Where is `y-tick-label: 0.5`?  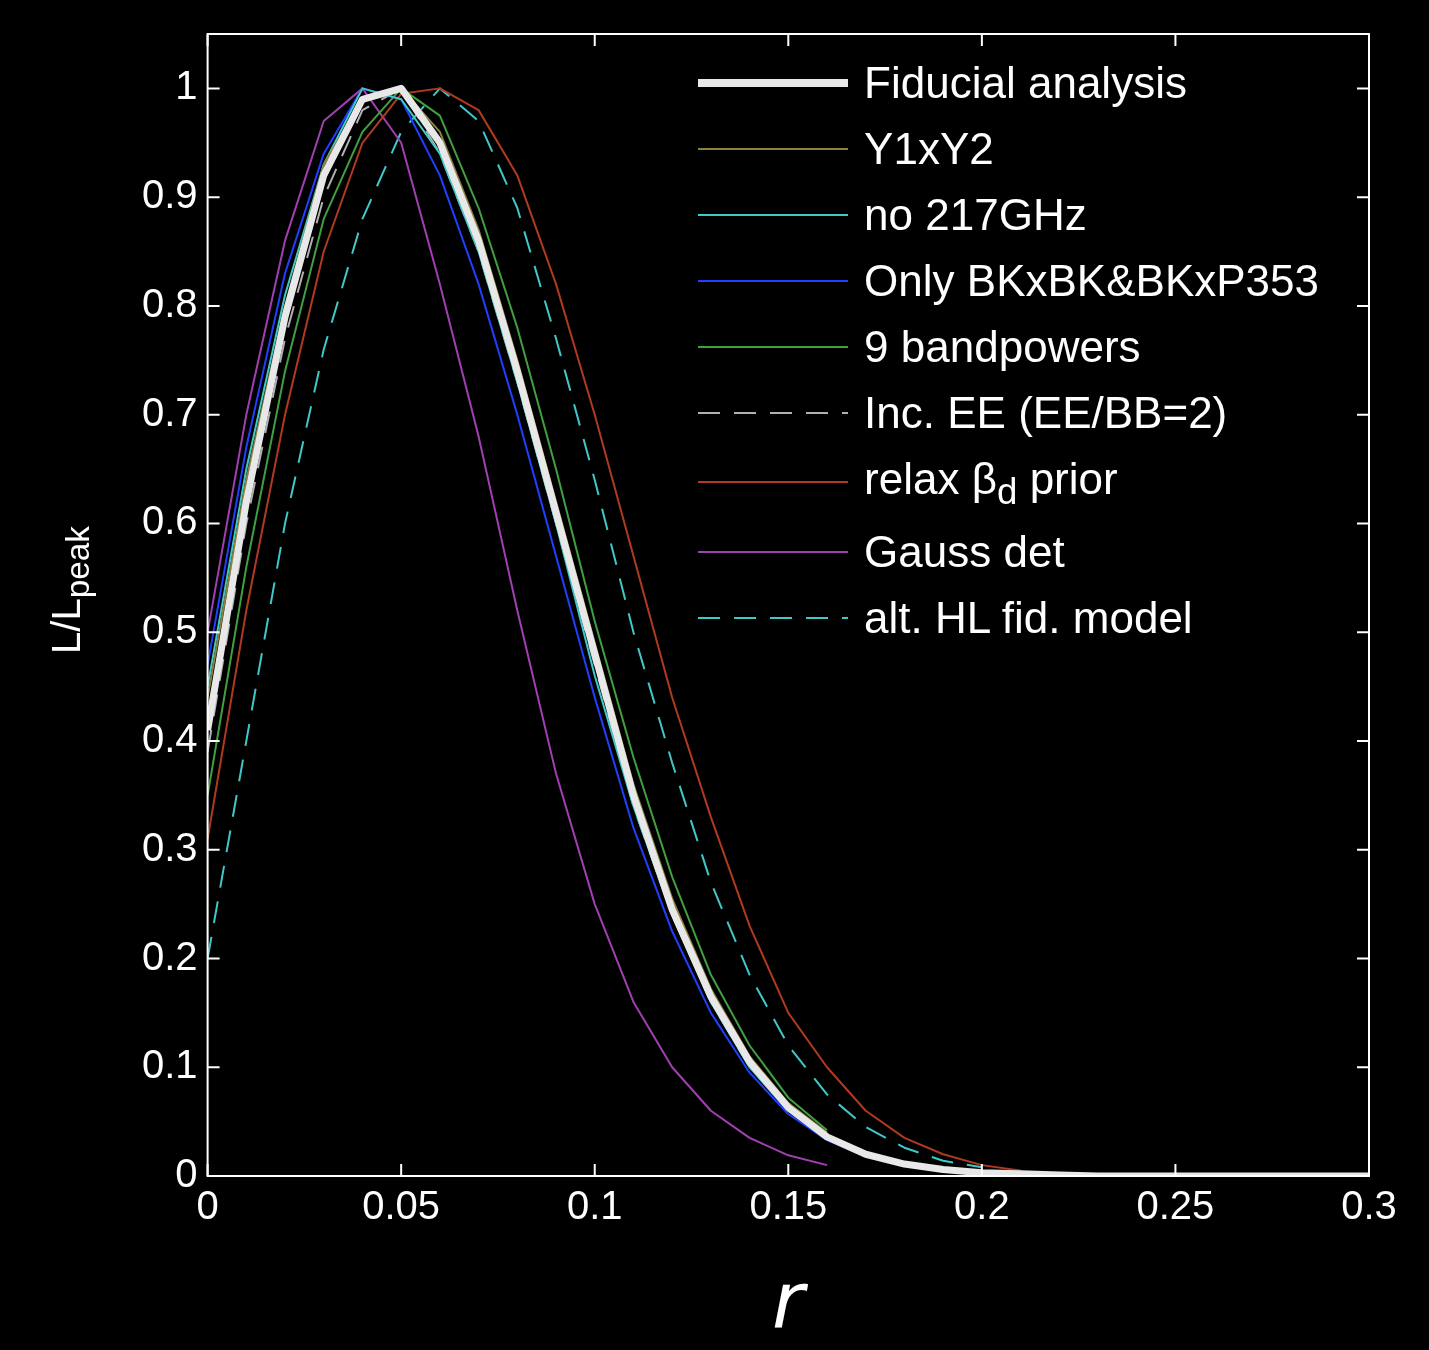
y-tick-label: 0.5 is located at coordinates (170, 629).